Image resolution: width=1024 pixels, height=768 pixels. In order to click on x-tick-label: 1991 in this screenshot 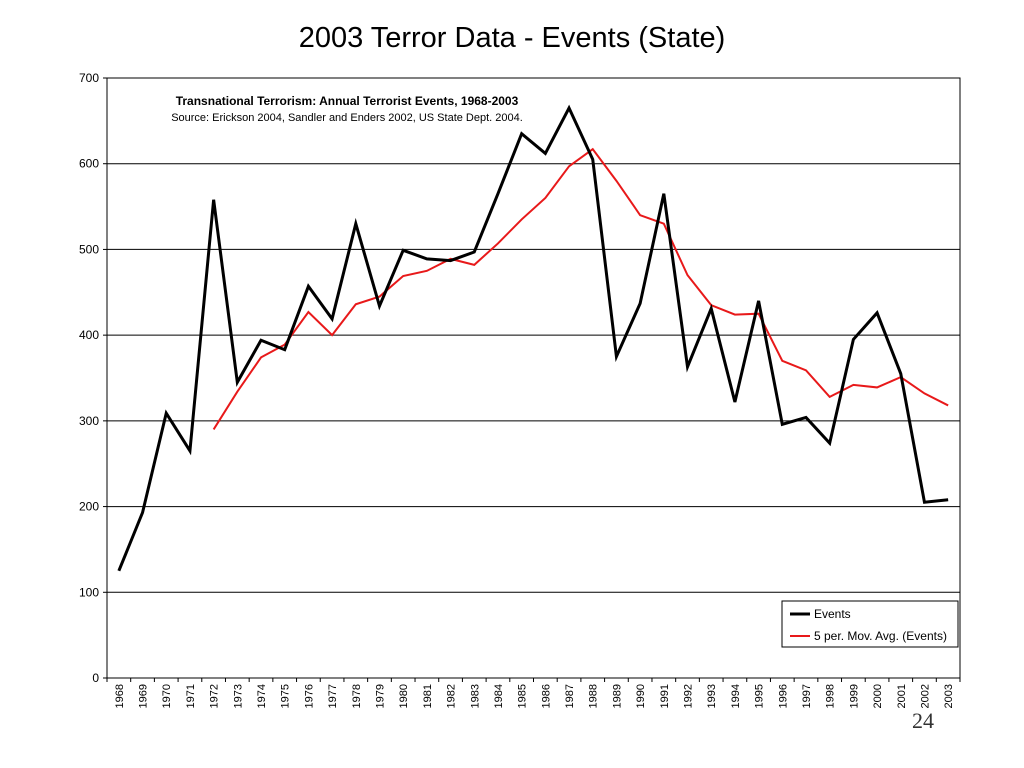, I will do `click(665, 696)`.